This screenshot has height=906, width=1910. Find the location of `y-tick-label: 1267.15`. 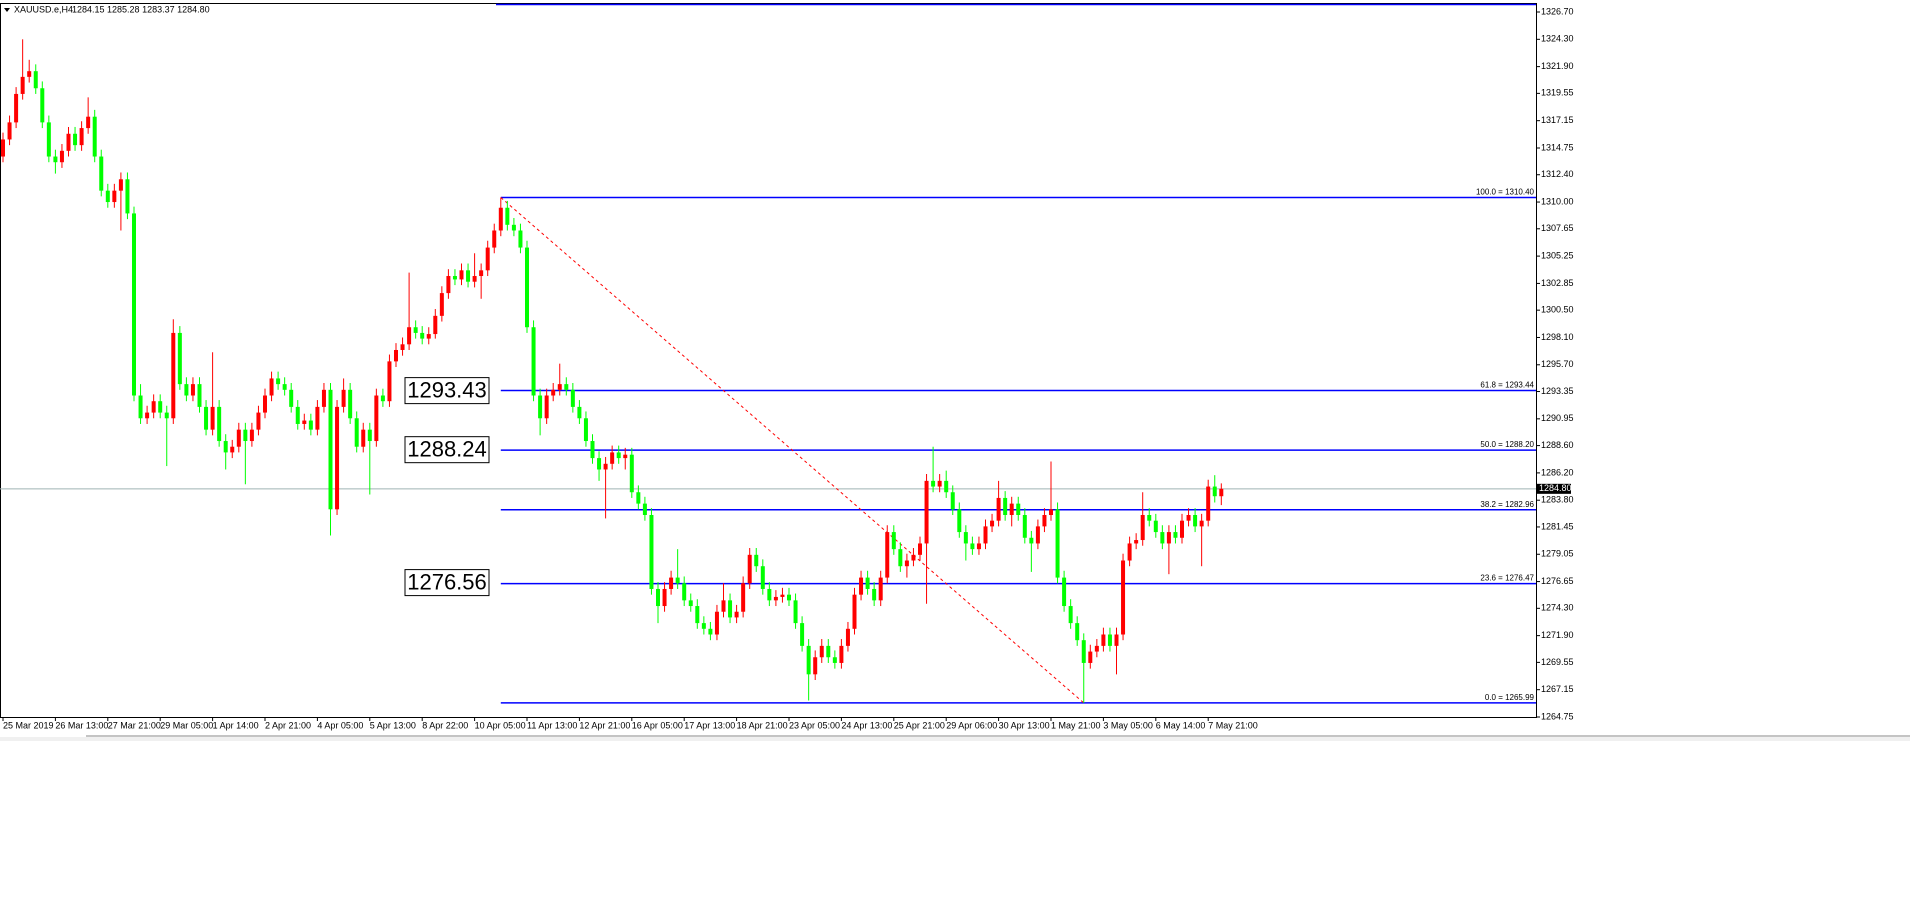

y-tick-label: 1267.15 is located at coordinates (1557, 689).